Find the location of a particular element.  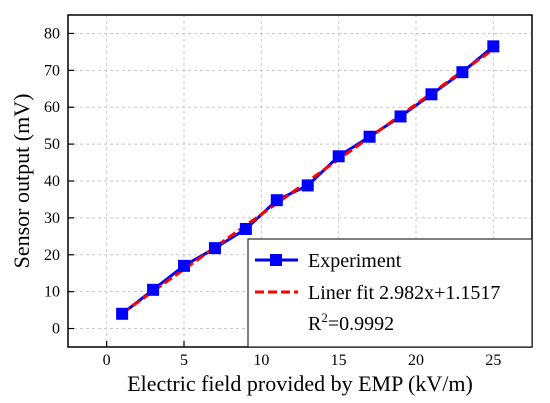

r-squared-annotation: R2=0.9992 is located at coordinates (351, 322).